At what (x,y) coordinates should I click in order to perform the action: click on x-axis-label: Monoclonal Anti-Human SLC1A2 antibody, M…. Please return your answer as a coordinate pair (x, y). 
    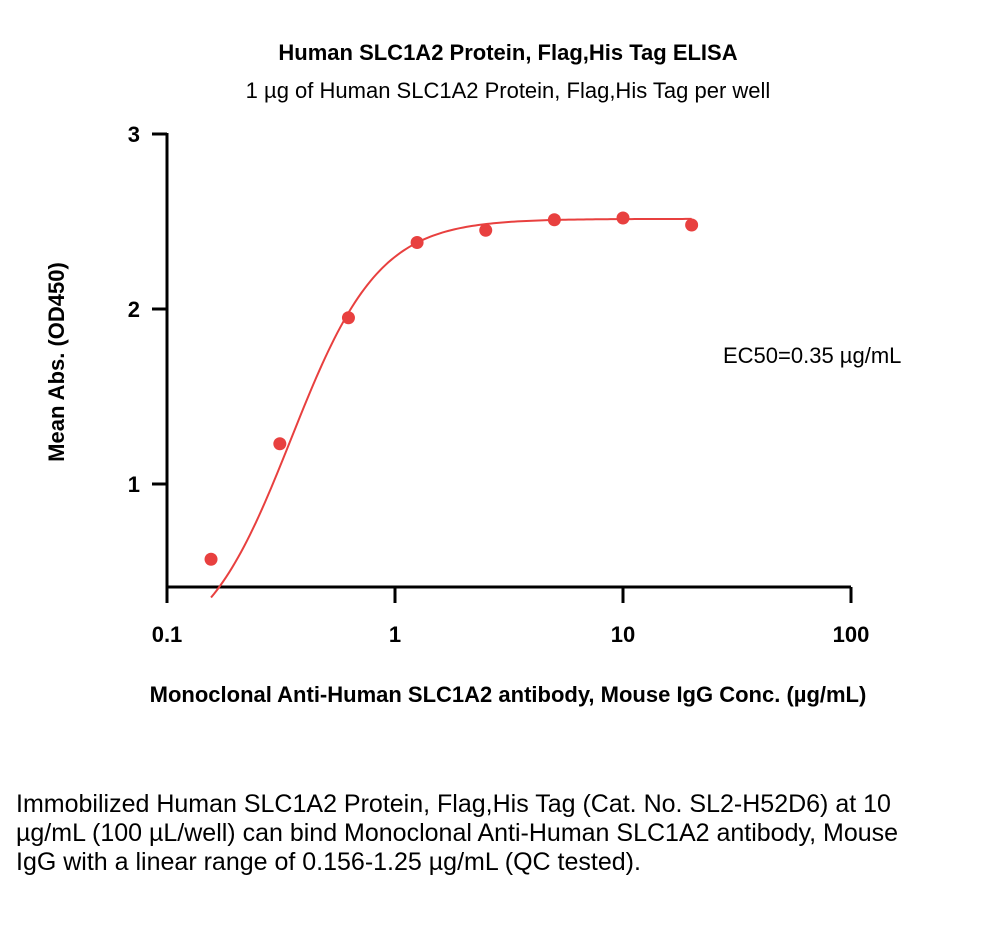
    Looking at the image, I should click on (508, 694).